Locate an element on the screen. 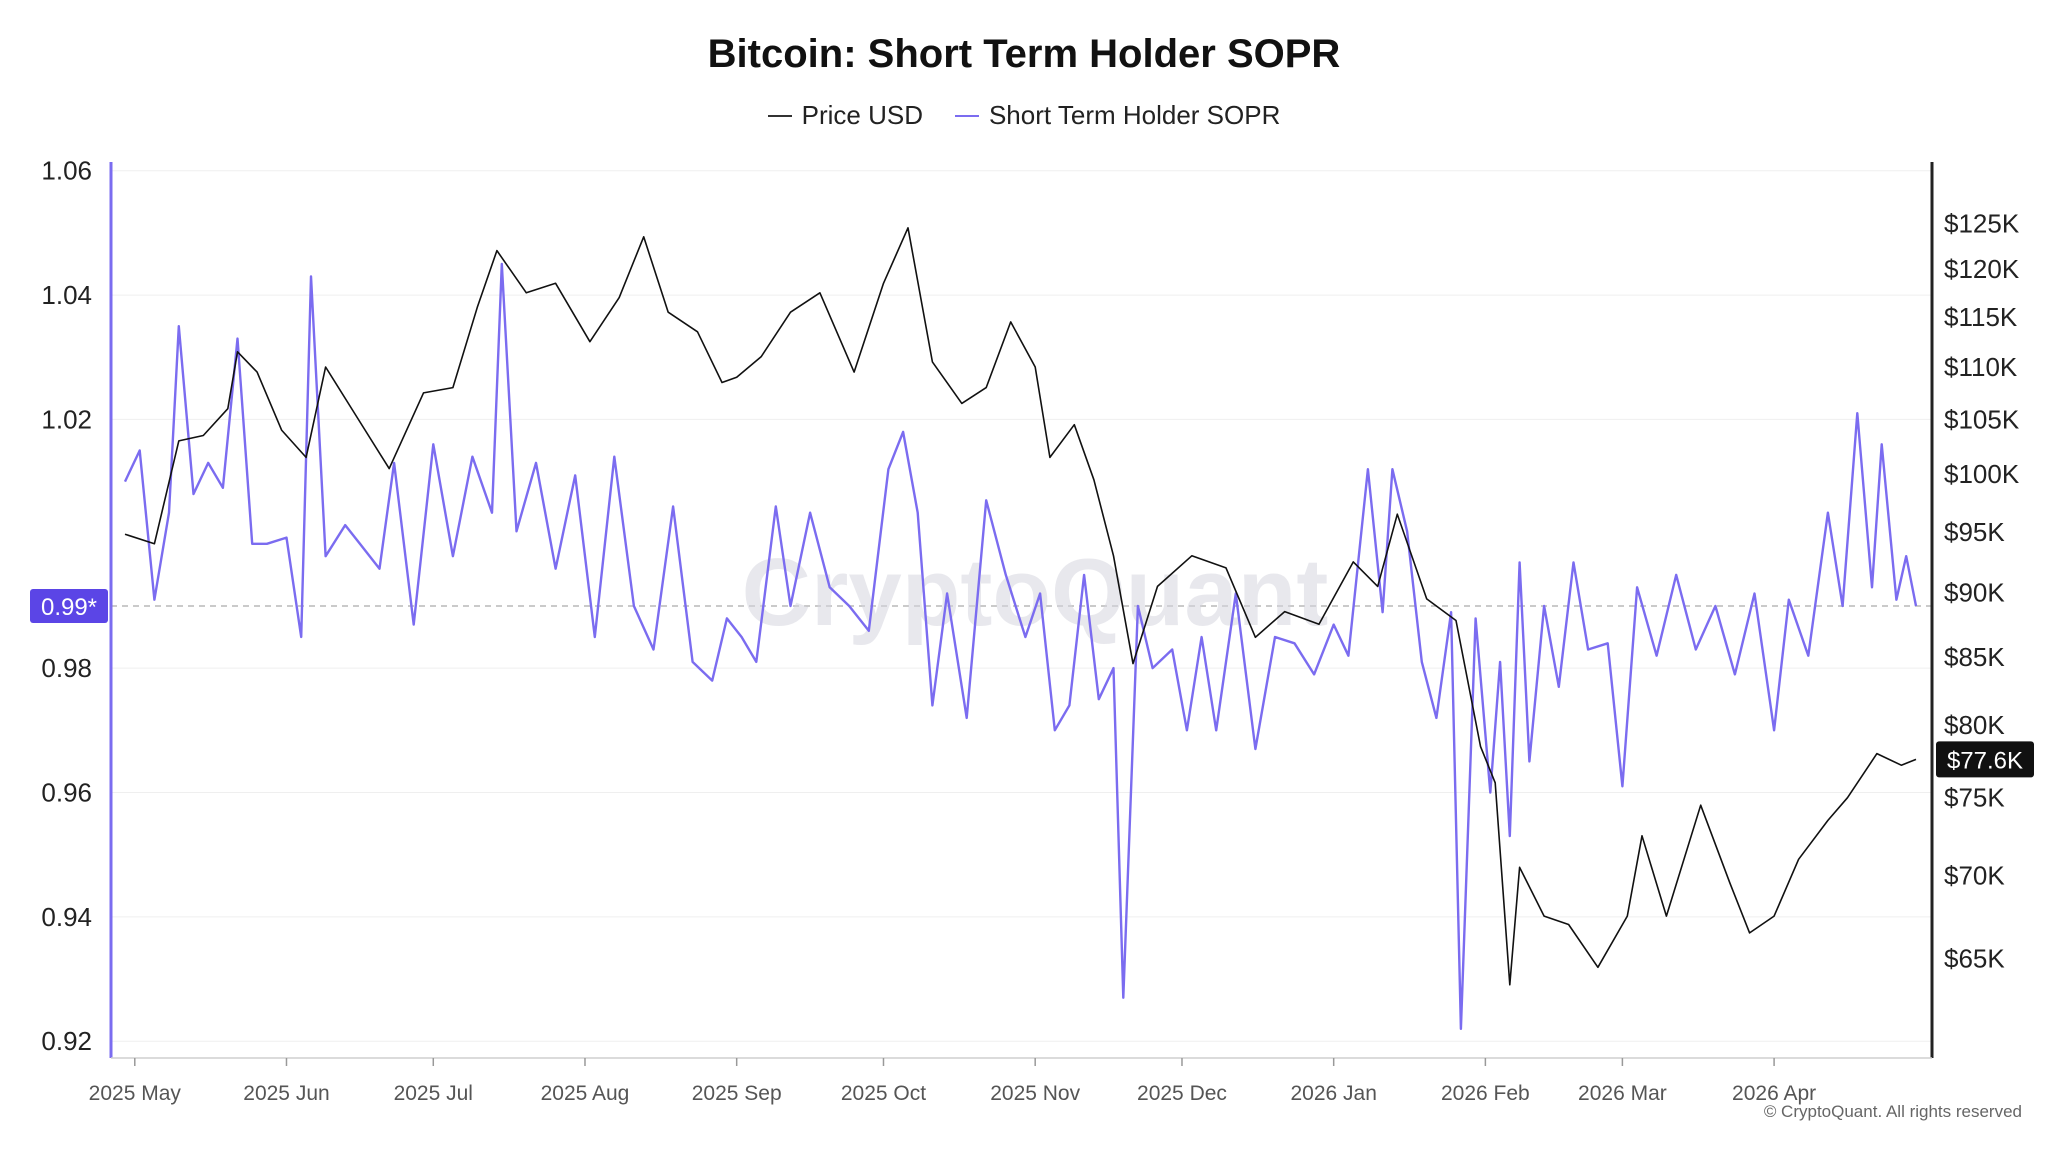 The width and height of the screenshot is (2048, 1152). last-value-label: $77.6K is located at coordinates (1985, 760).